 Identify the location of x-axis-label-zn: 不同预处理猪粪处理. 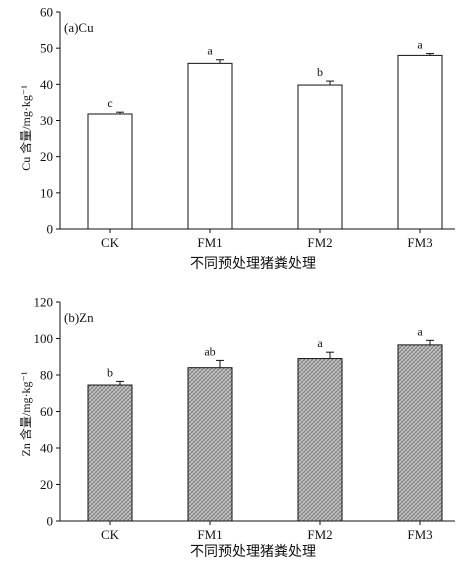
(253, 552).